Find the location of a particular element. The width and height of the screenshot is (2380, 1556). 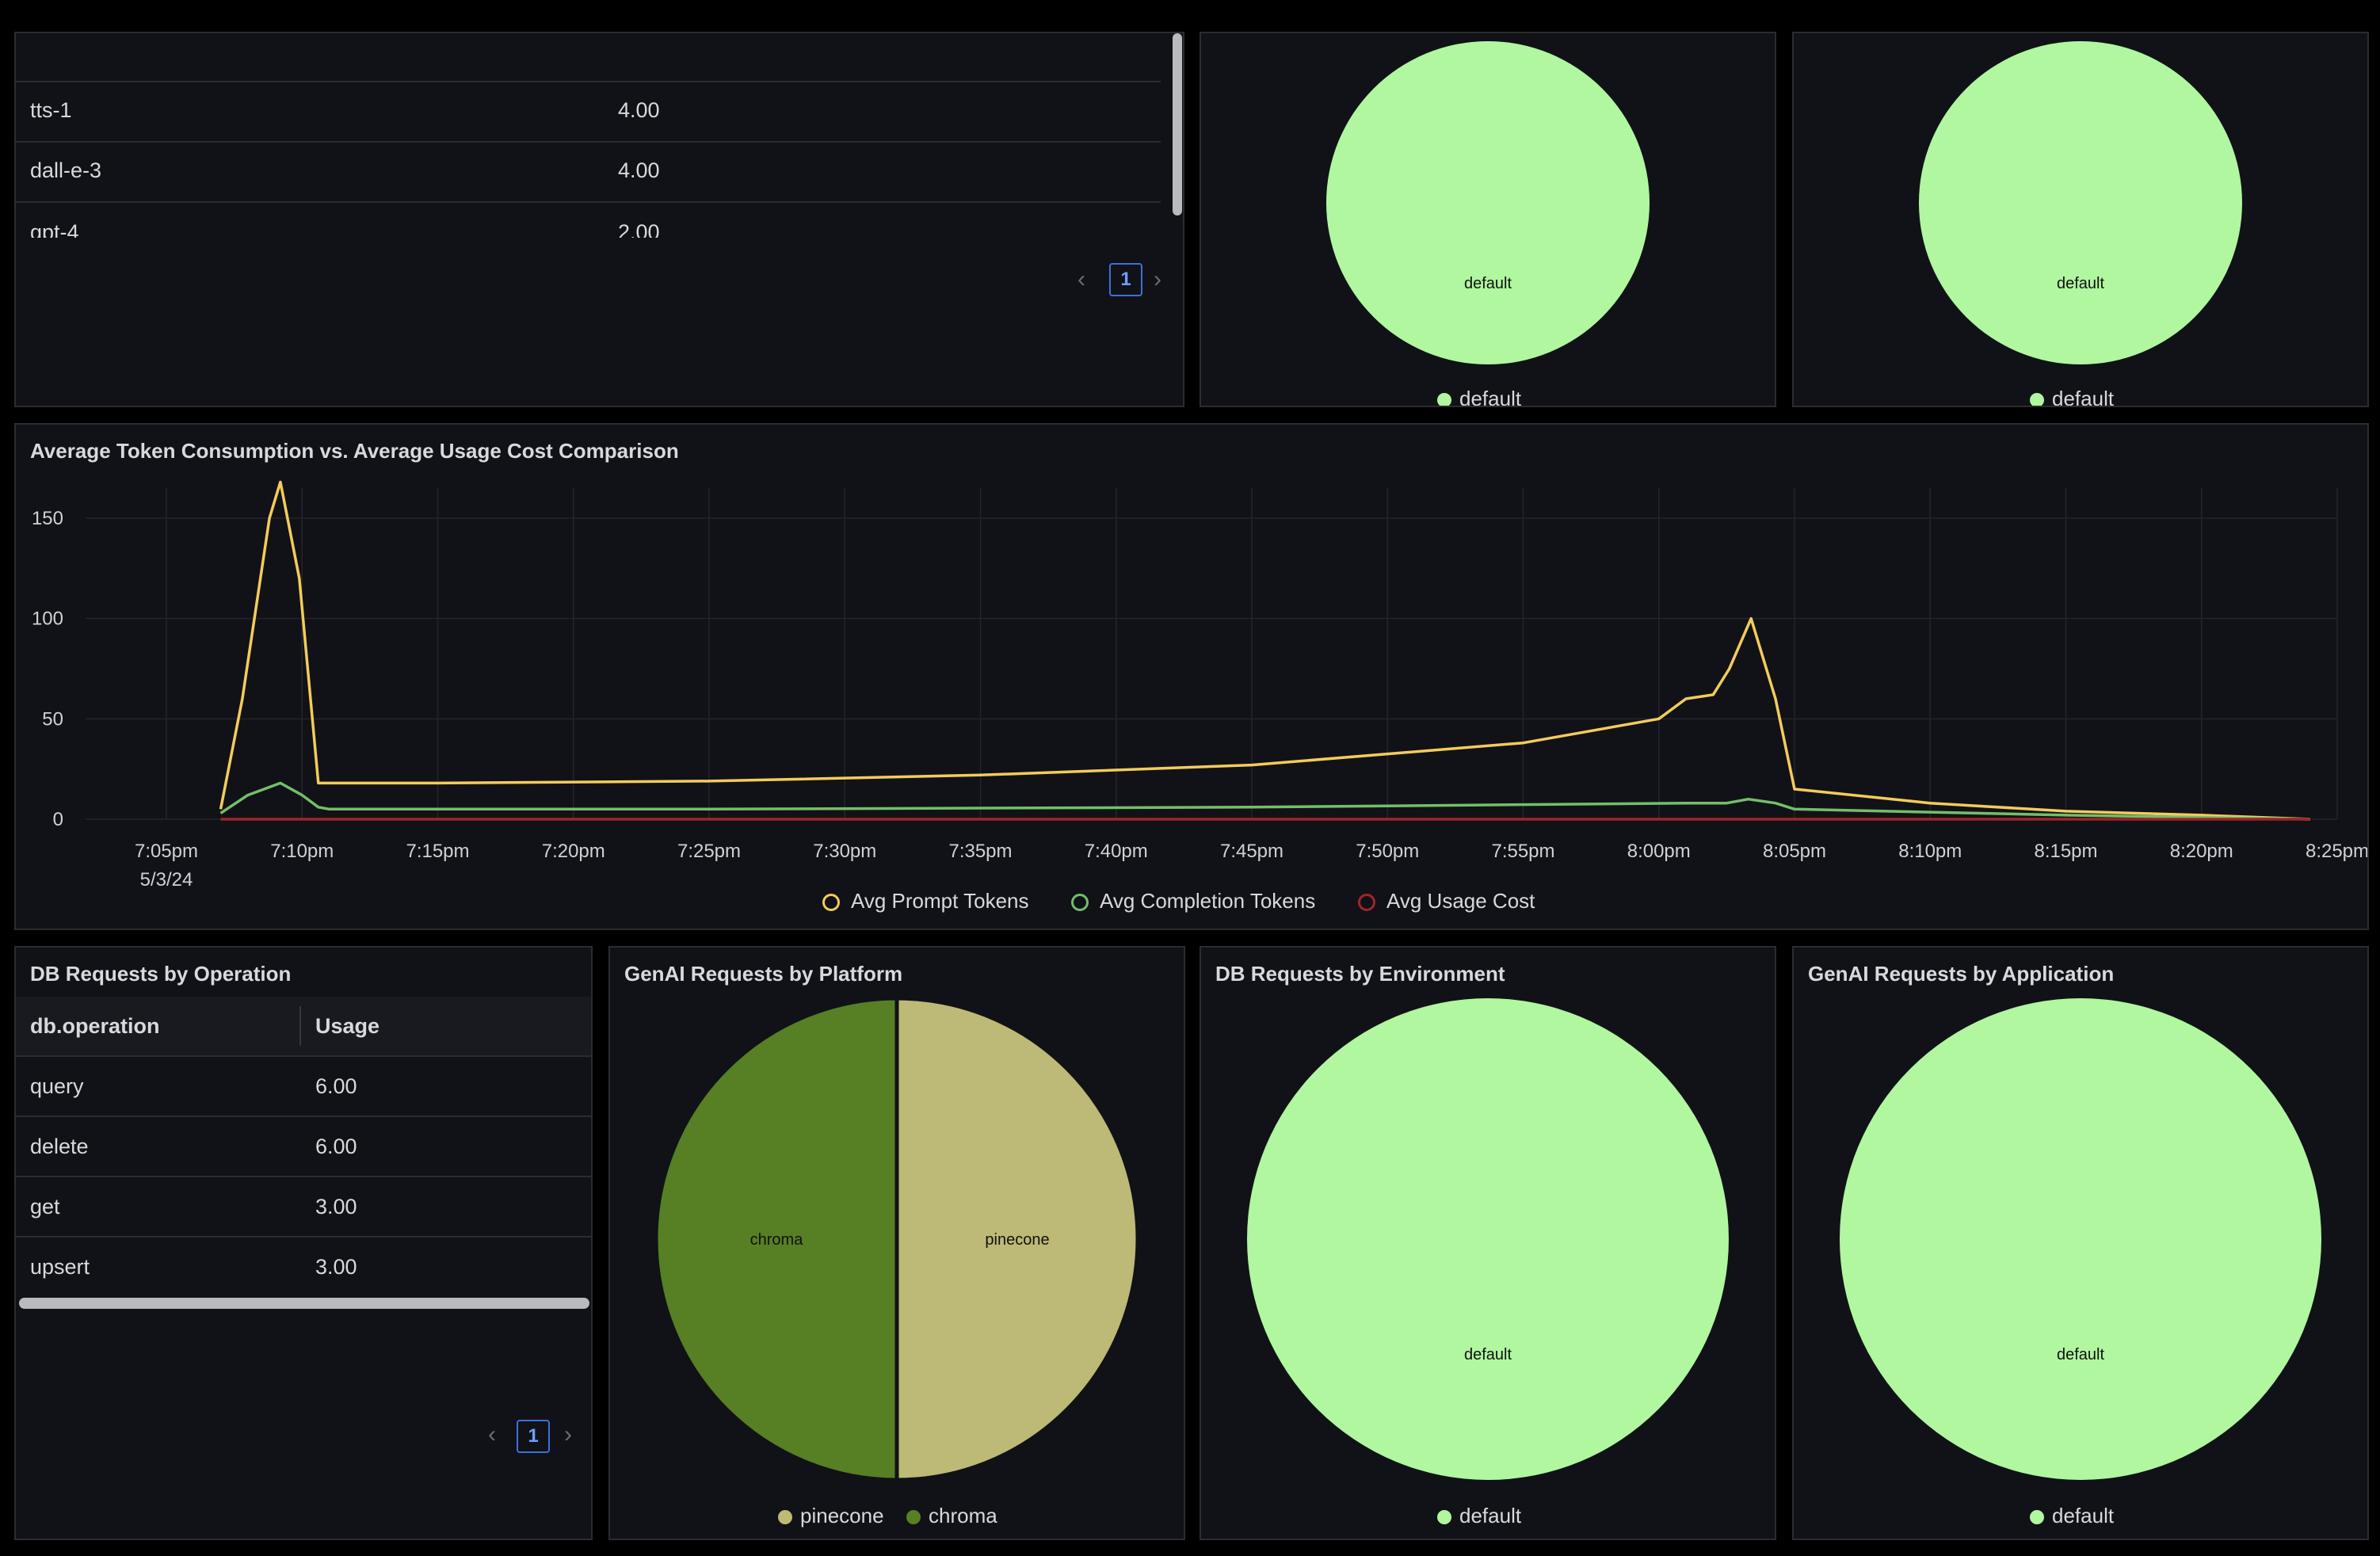

panel-title: DB Requests by Environment is located at coordinates (1360, 974).